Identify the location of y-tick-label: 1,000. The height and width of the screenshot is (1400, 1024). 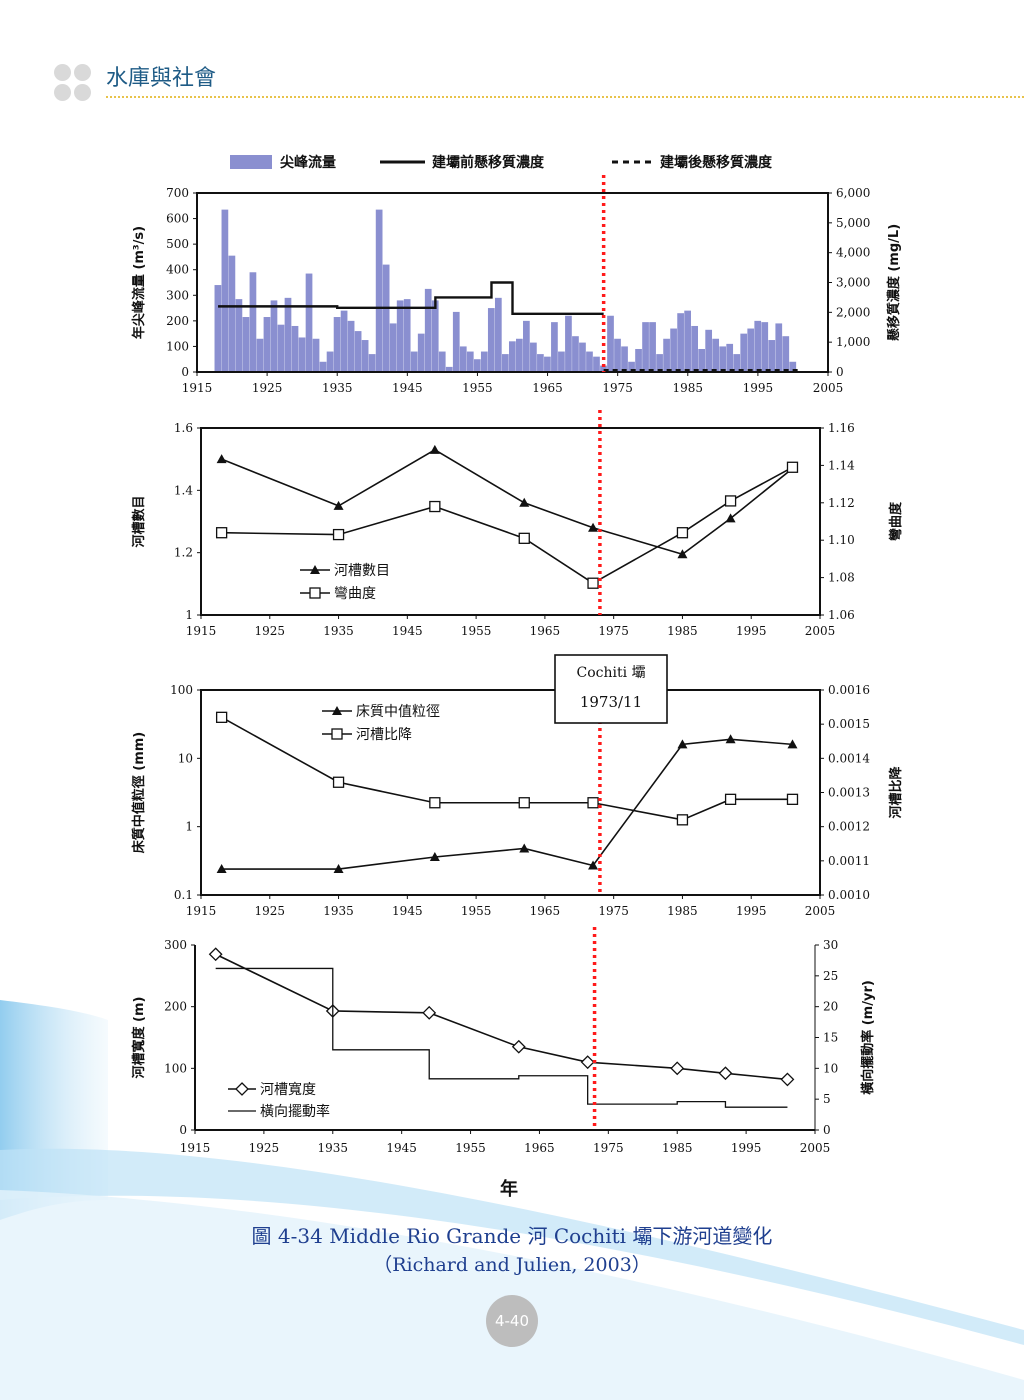
(853, 342).